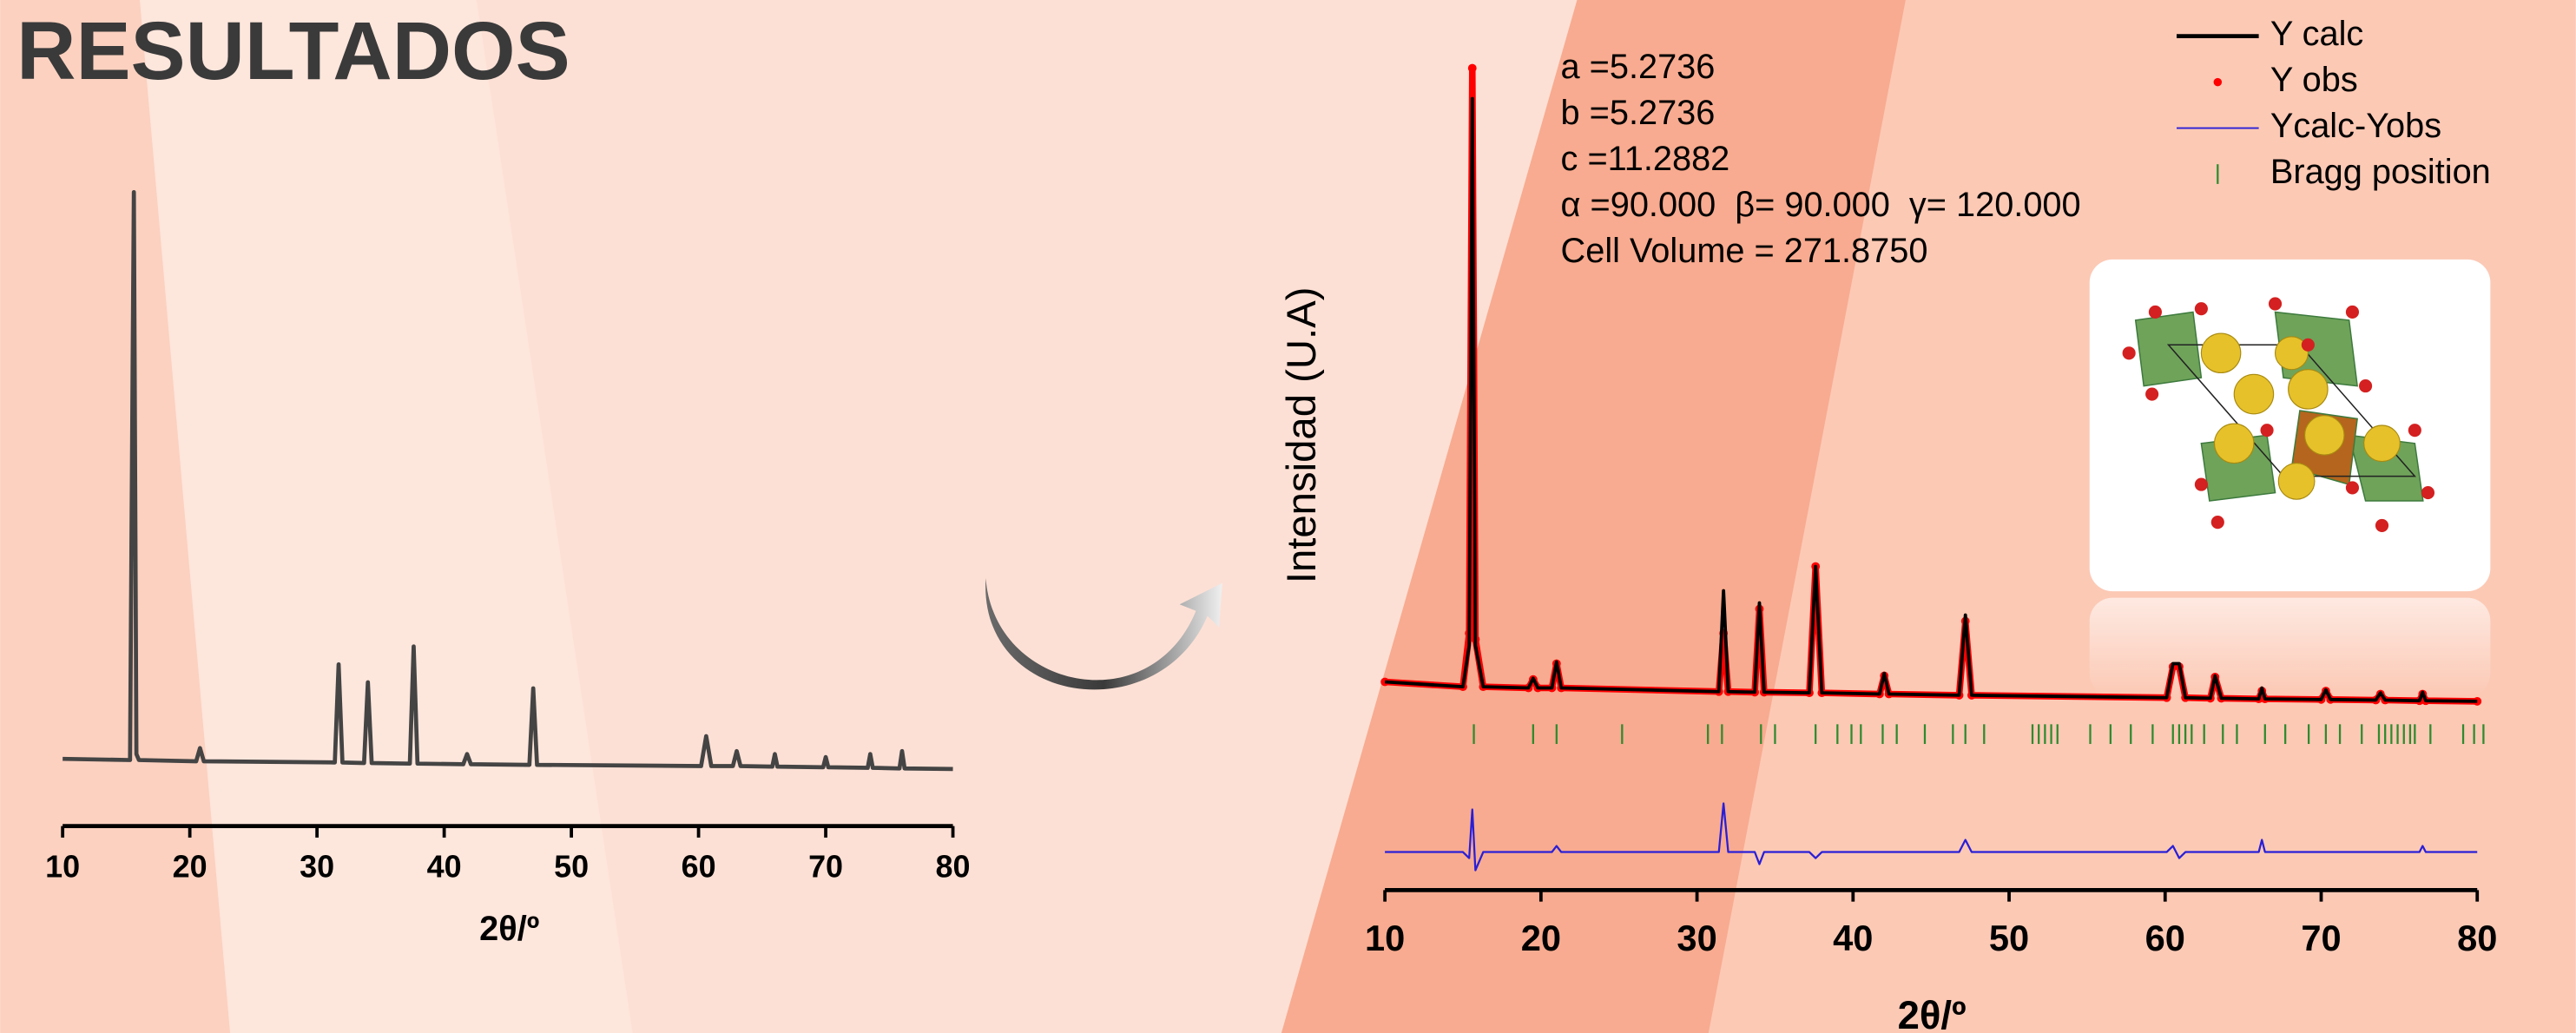 Image resolution: width=2576 pixels, height=1033 pixels. What do you see at coordinates (2355, 126) in the screenshot?
I see `legend-label: Ycalc-Yobs` at bounding box center [2355, 126].